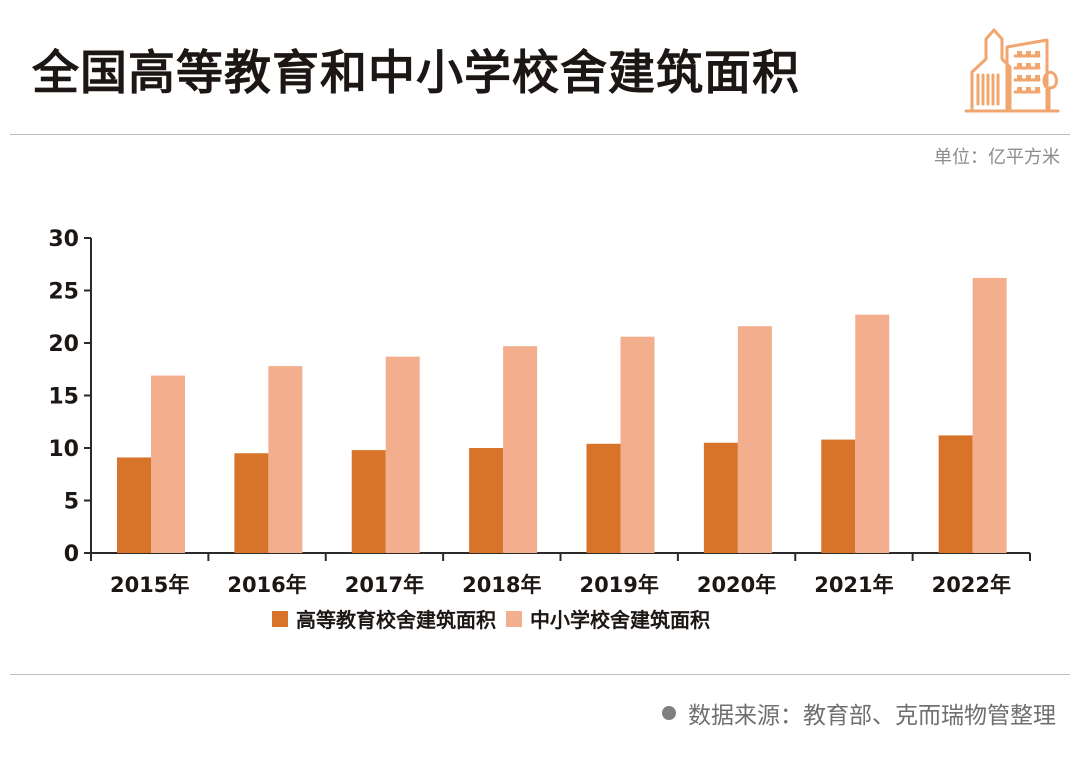  Describe the element at coordinates (669, 713) in the screenshot. I see `source-dot-icon` at that location.